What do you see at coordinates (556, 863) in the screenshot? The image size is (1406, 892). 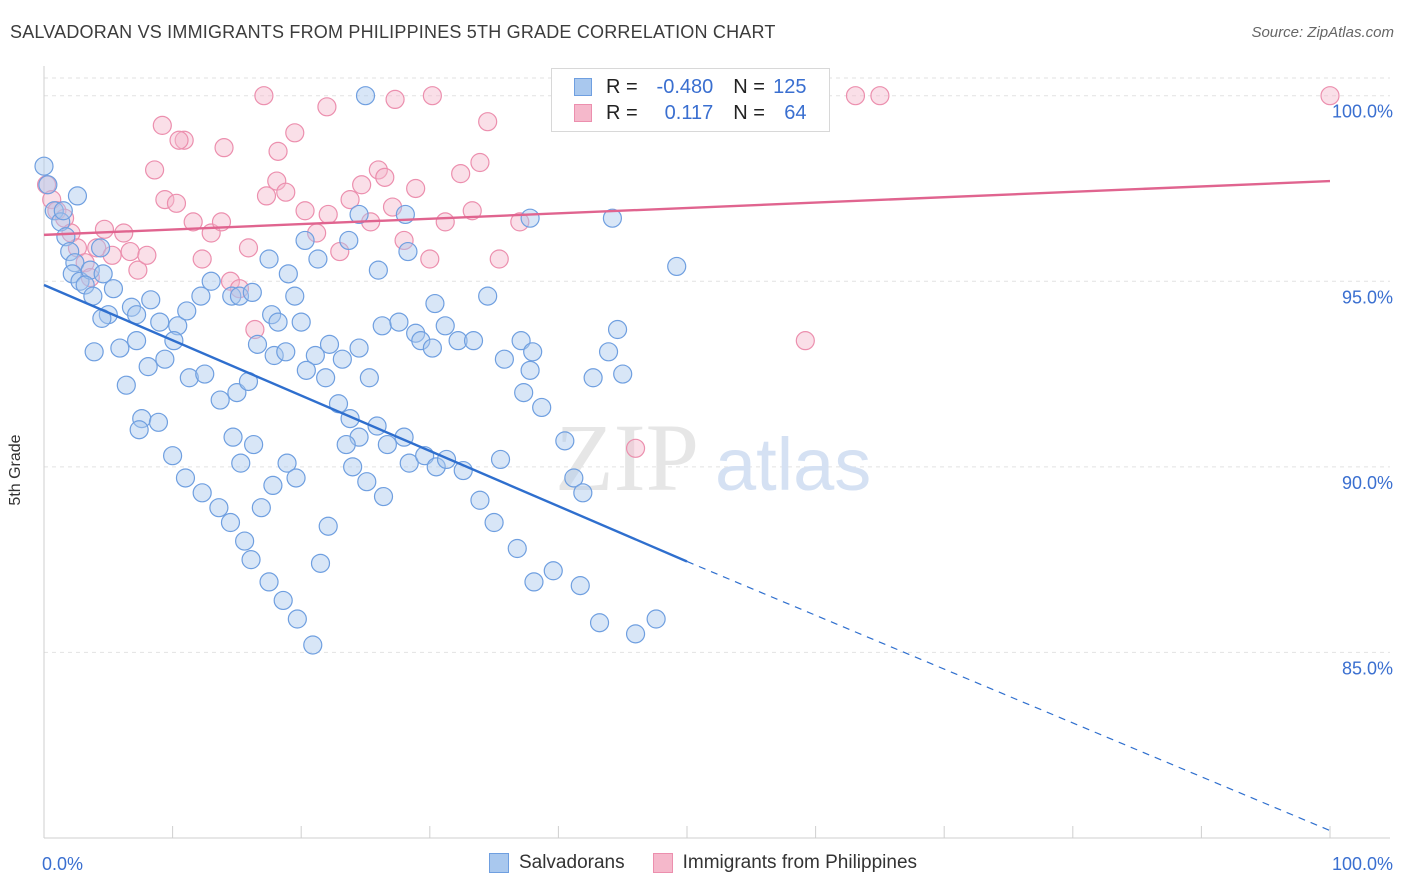 I see `legend-item-salvadorans: Salvadorans` at bounding box center [556, 863].